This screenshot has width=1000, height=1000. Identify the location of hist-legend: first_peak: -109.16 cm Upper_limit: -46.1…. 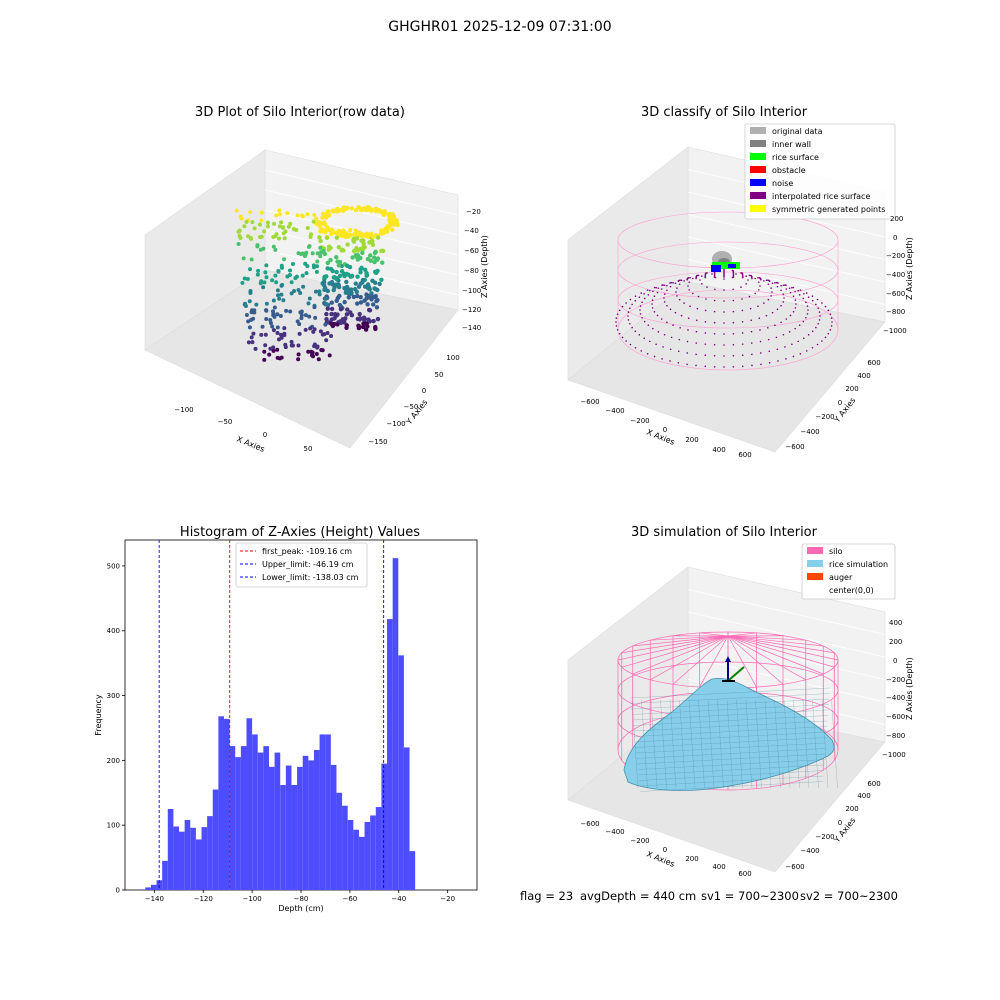
(301, 565).